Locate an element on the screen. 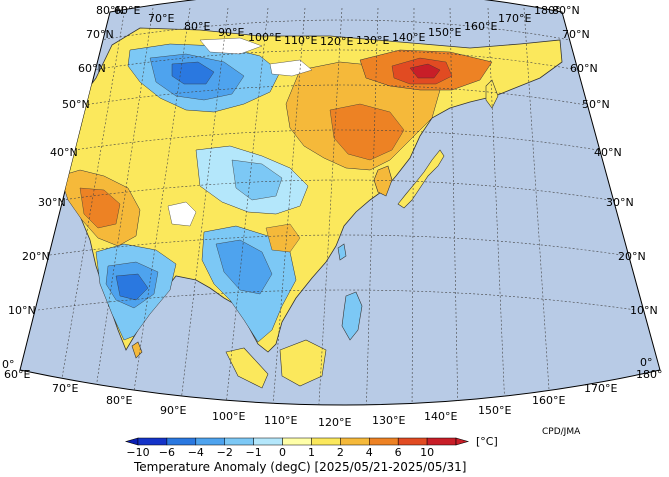 Image resolution: width=669 pixels, height=477 pixels. top-lon-label: 90°E is located at coordinates (231, 32).